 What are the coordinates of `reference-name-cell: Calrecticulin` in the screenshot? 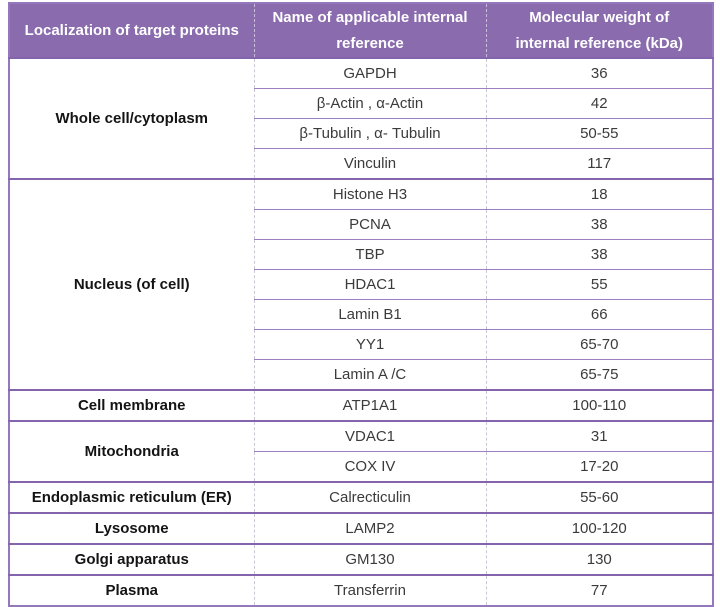 It's located at (369, 497).